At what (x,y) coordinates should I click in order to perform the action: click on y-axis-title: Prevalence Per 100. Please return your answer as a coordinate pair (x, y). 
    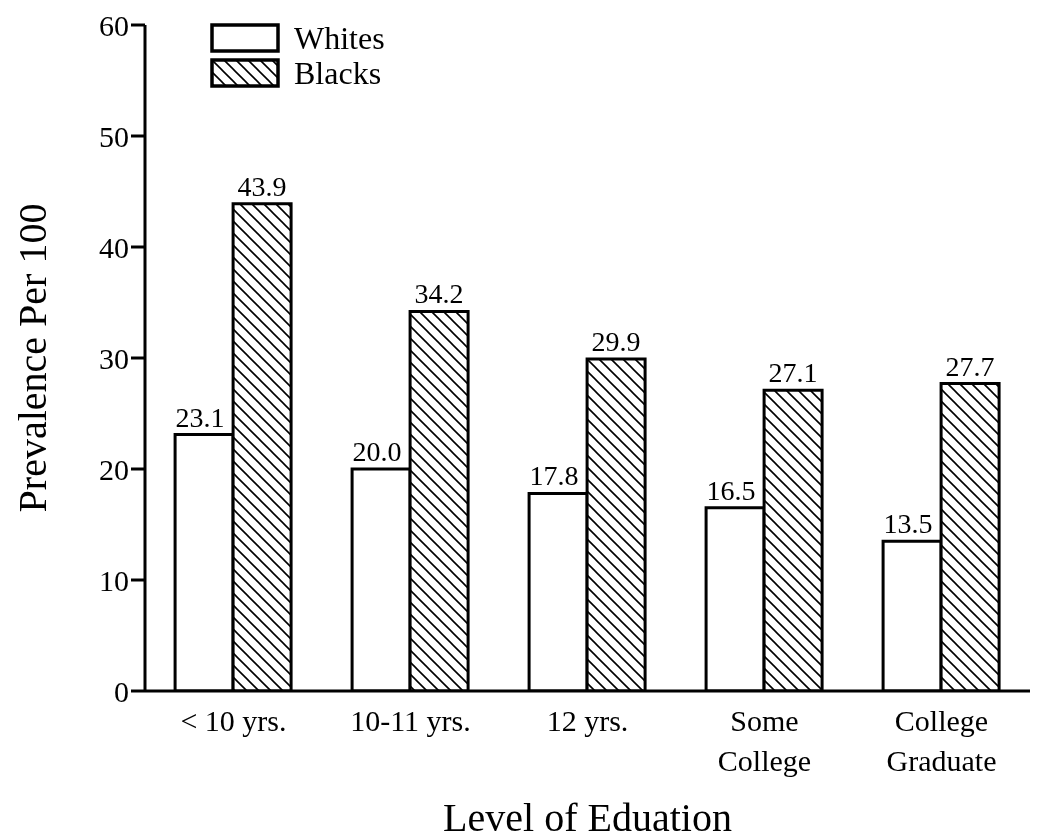
    Looking at the image, I should click on (33, 358).